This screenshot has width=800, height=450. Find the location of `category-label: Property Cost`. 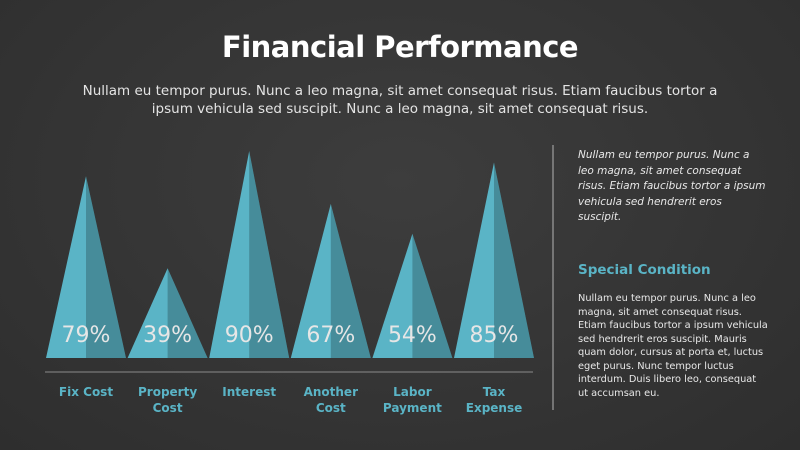

category-label: Property Cost is located at coordinates (168, 400).